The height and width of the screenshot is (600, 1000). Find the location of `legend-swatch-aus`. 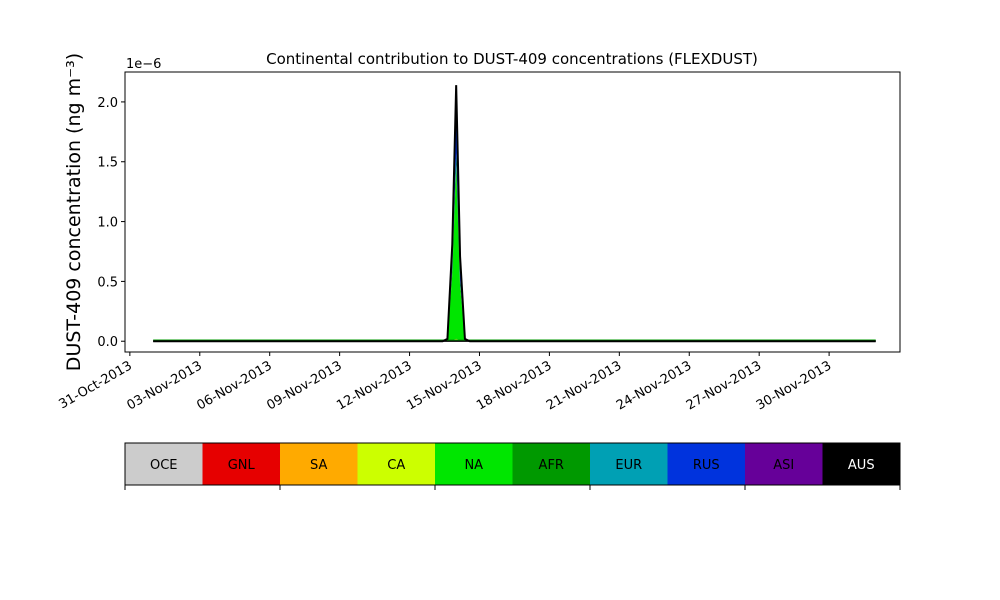

legend-swatch-aus is located at coordinates (861, 464).